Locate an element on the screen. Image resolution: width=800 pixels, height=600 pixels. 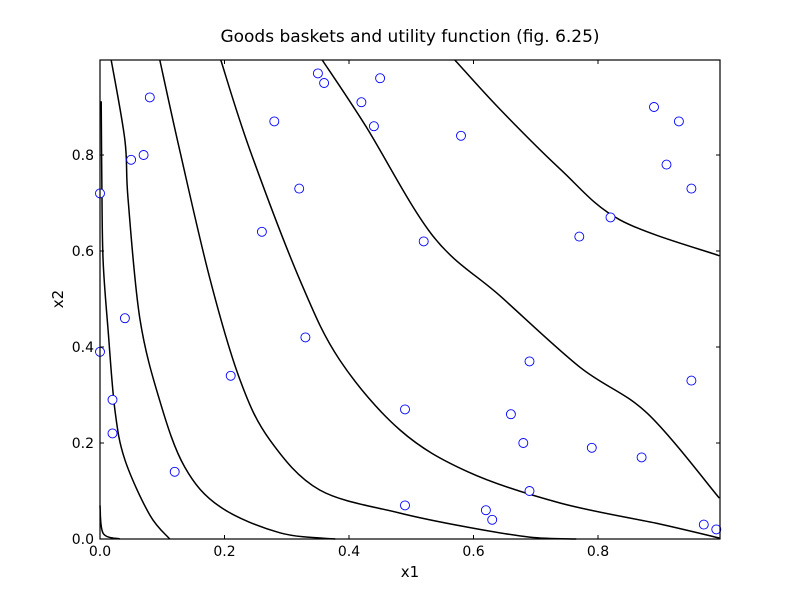
y-tick-label: 0.4 is located at coordinates (83, 348).